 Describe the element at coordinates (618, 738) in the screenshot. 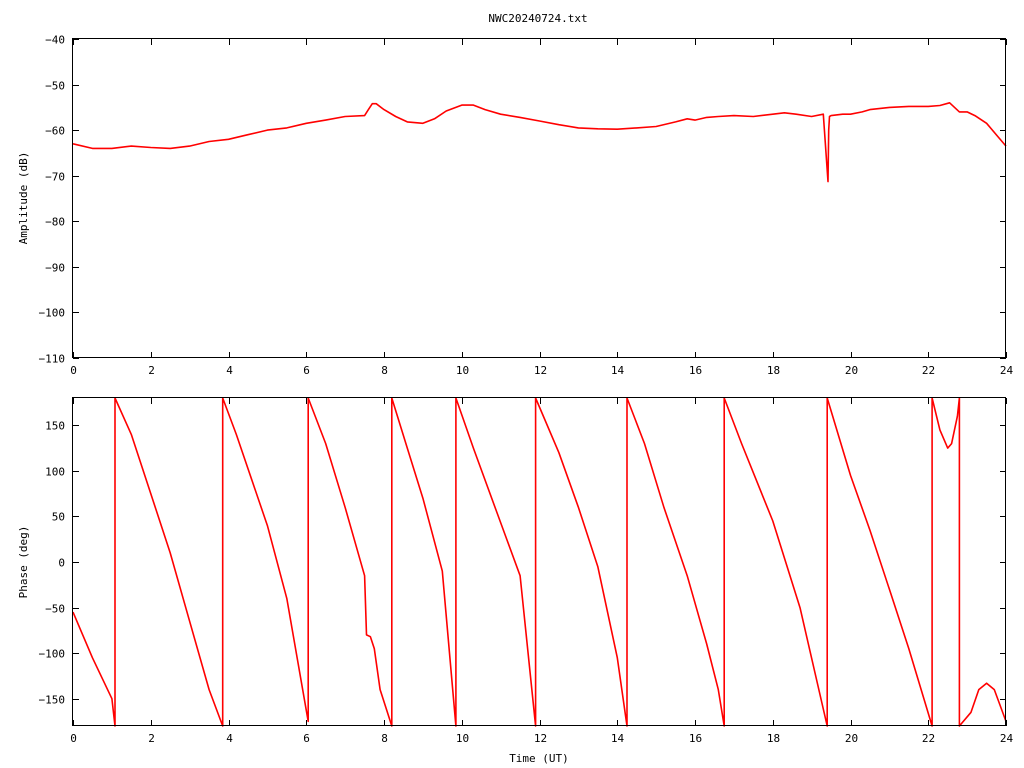

I see `phase-x-tick-label: 14` at that location.